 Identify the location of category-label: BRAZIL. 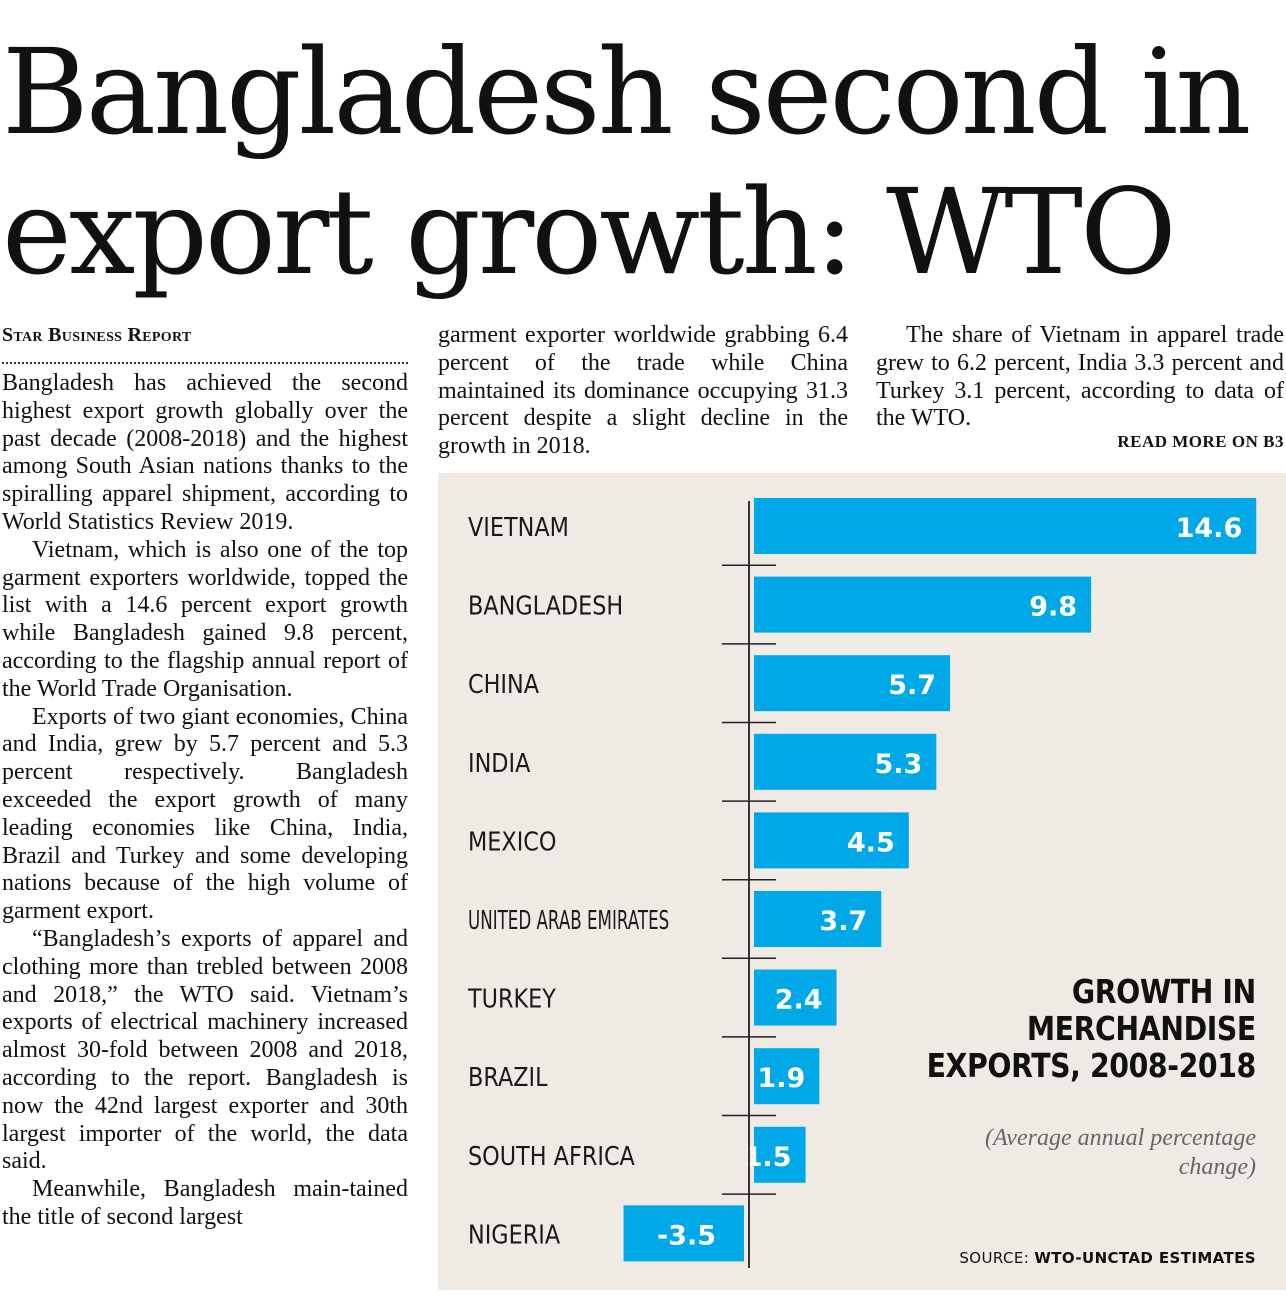
(508, 1077).